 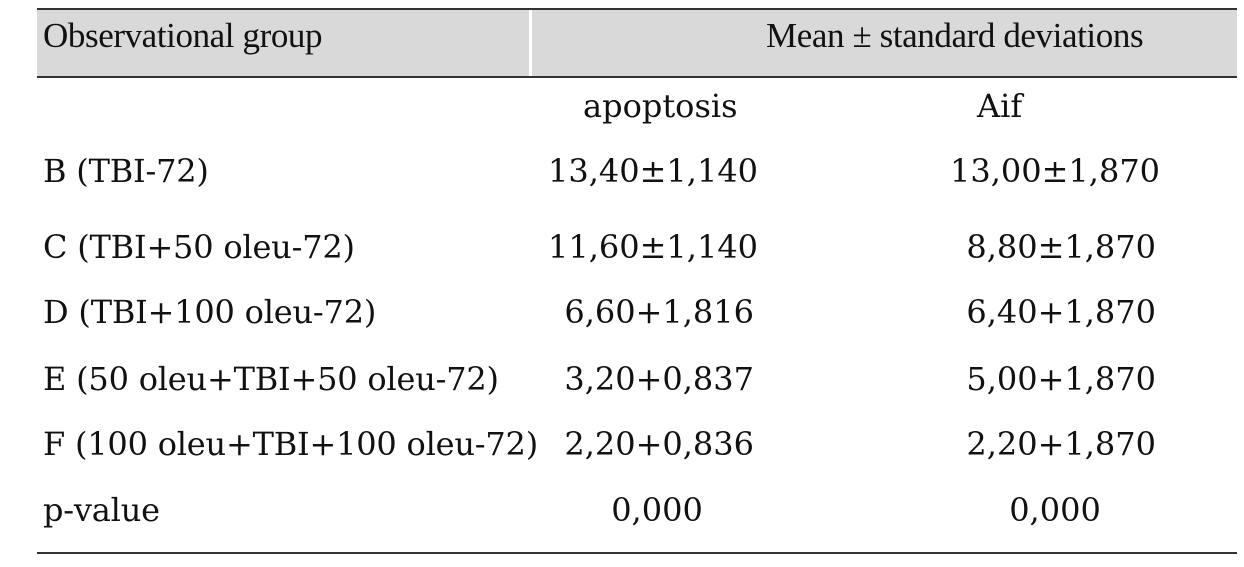 What do you see at coordinates (637, 77) in the screenshot?
I see `table-header-rule` at bounding box center [637, 77].